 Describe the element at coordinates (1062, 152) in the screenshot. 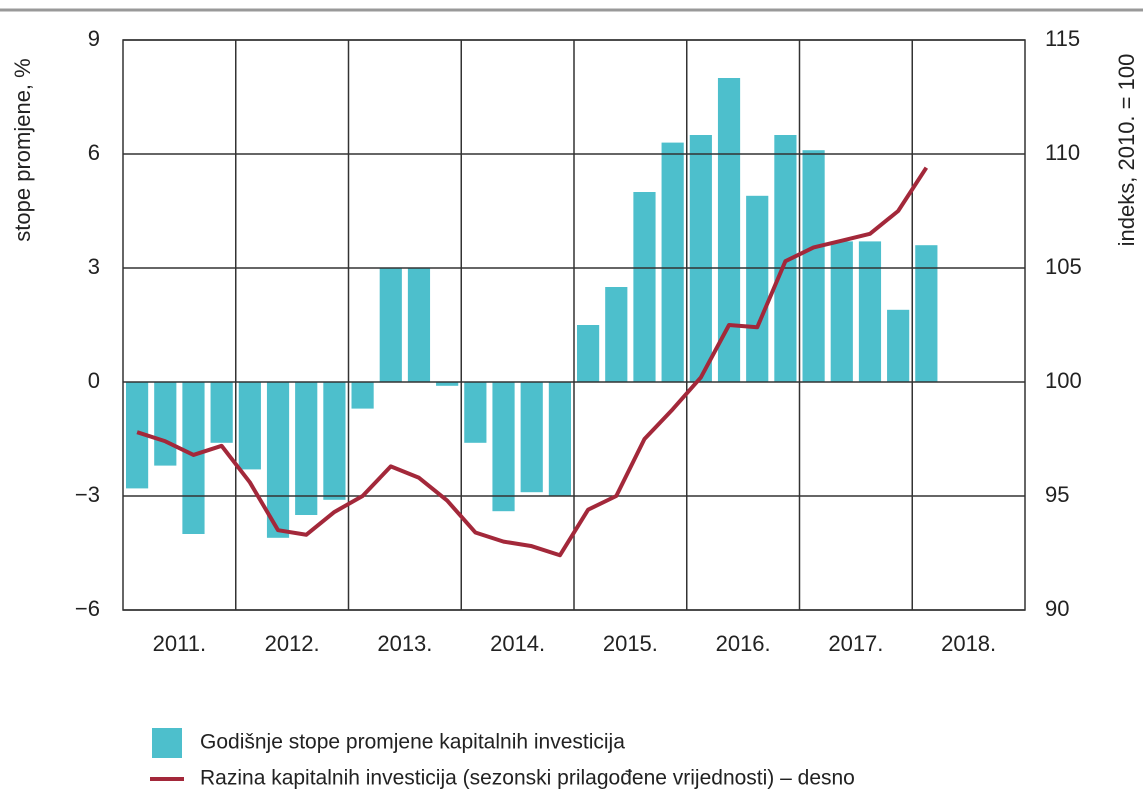

I see `y2-tick-label: 110` at that location.